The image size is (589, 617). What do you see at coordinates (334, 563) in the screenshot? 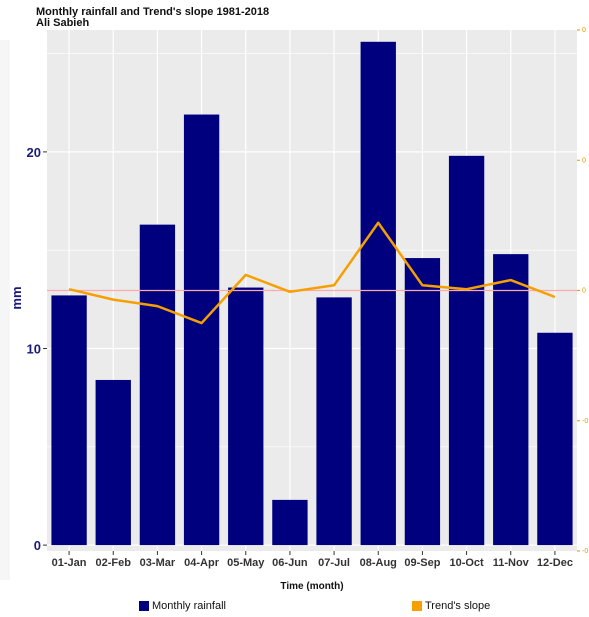
I see `x-tick-label: 07-Jul` at bounding box center [334, 563].